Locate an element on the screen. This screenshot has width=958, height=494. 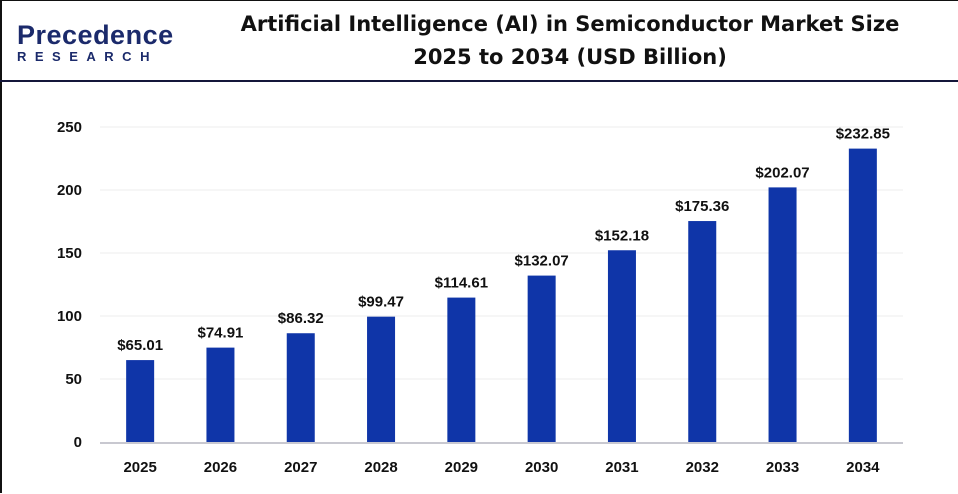
data-label: $232.85 is located at coordinates (863, 134).